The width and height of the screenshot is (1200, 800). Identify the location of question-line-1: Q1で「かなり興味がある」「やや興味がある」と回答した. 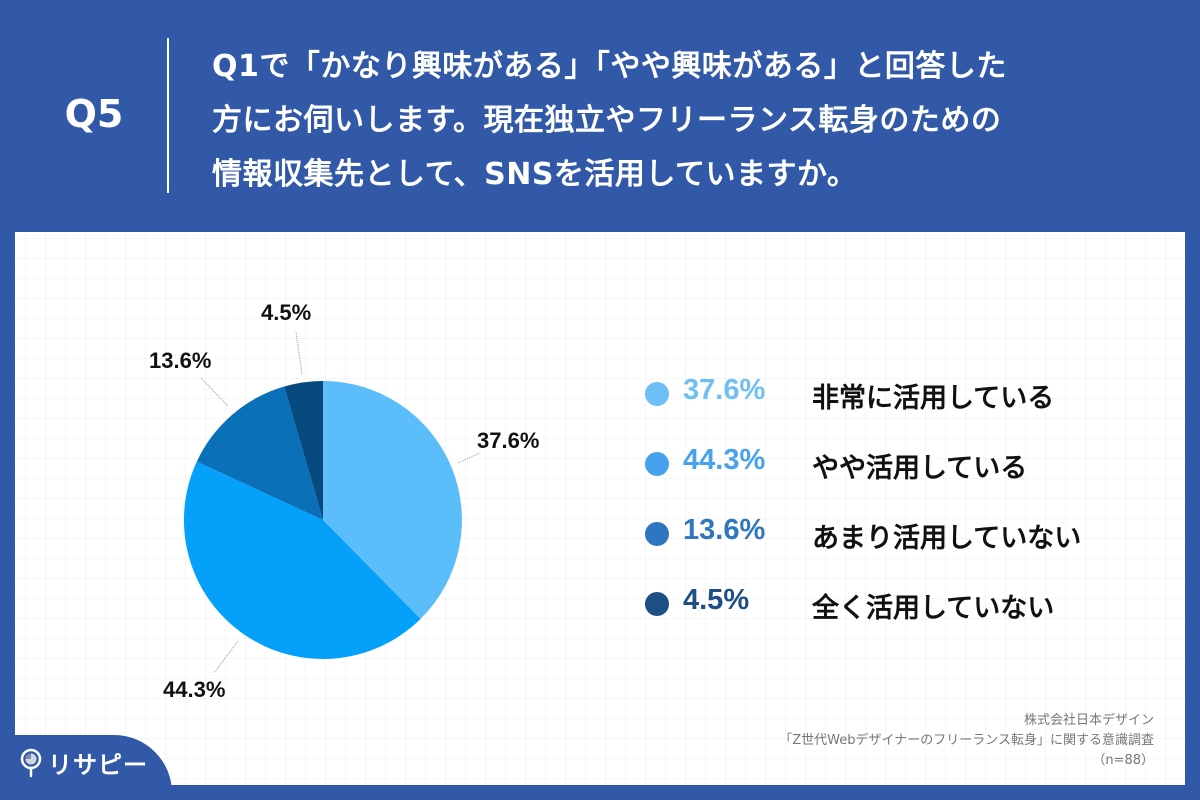
(609, 66).